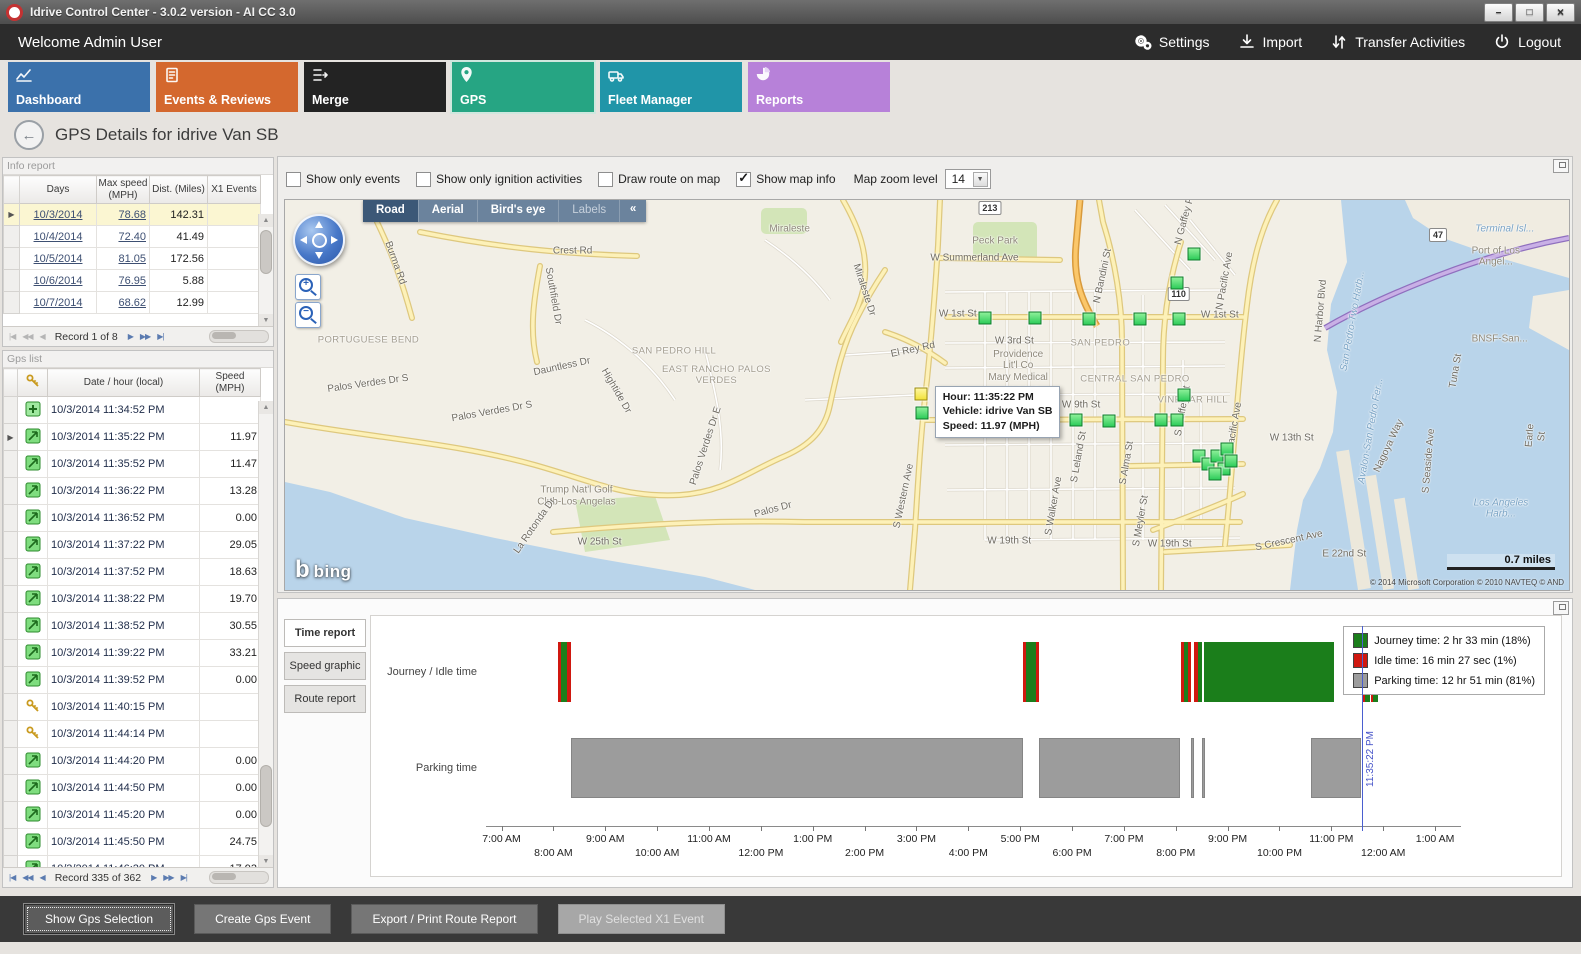 Image resolution: width=1581 pixels, height=954 pixels. What do you see at coordinates (632, 211) in the screenshot?
I see `map-menu-collapse-button: «` at bounding box center [632, 211].